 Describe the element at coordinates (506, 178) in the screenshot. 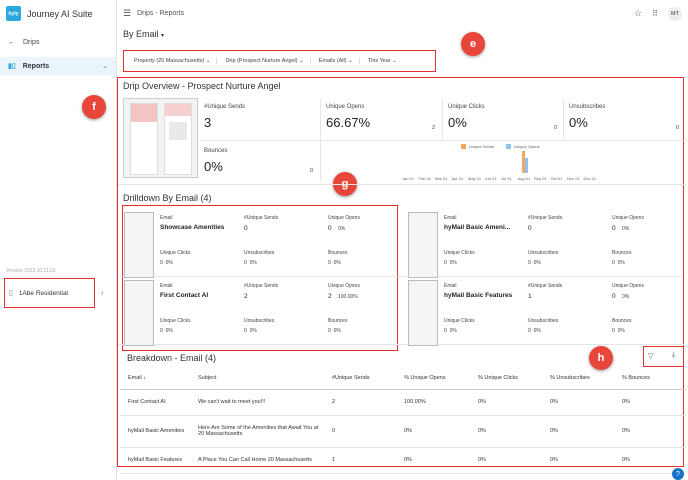

I see `x-tick-label: Jul 01` at that location.